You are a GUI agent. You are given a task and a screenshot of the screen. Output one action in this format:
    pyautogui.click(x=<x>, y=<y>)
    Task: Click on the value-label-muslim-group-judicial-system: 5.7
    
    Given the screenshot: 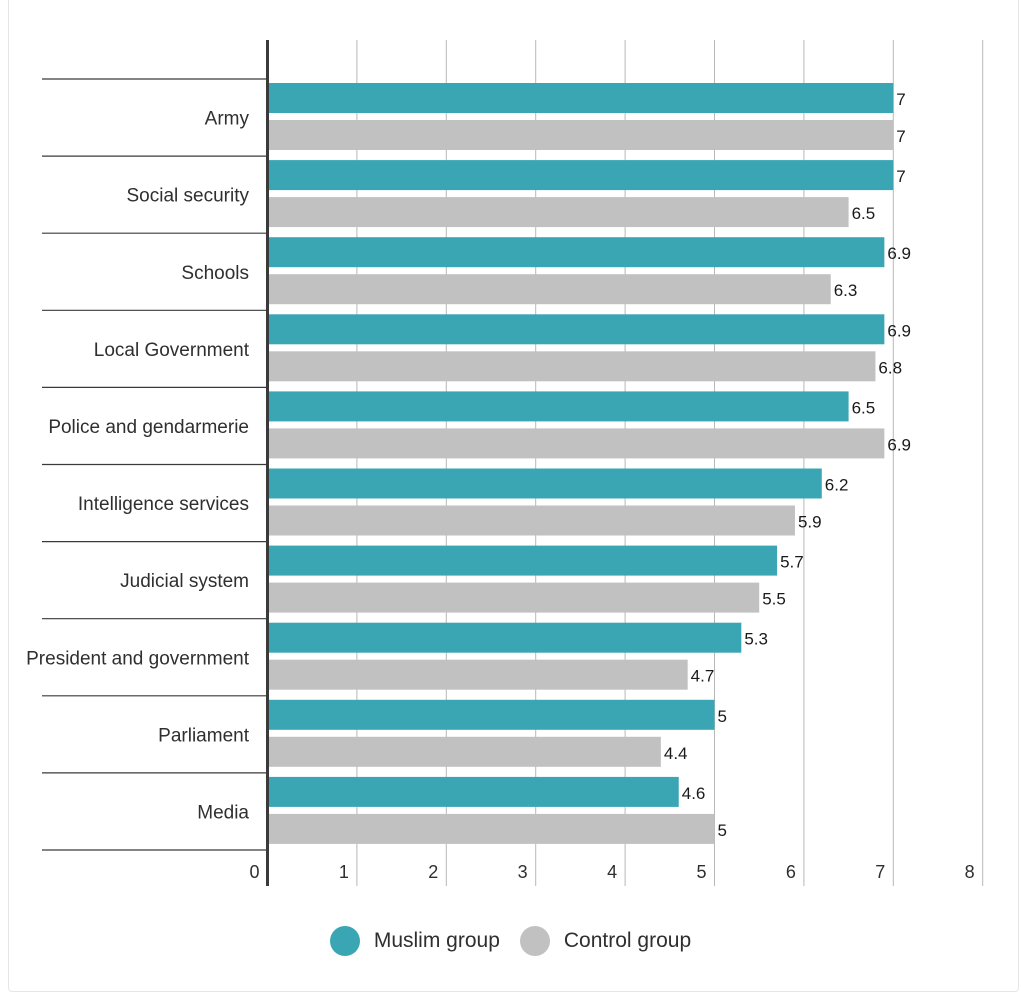 What is the action you would take?
    pyautogui.click(x=792, y=562)
    